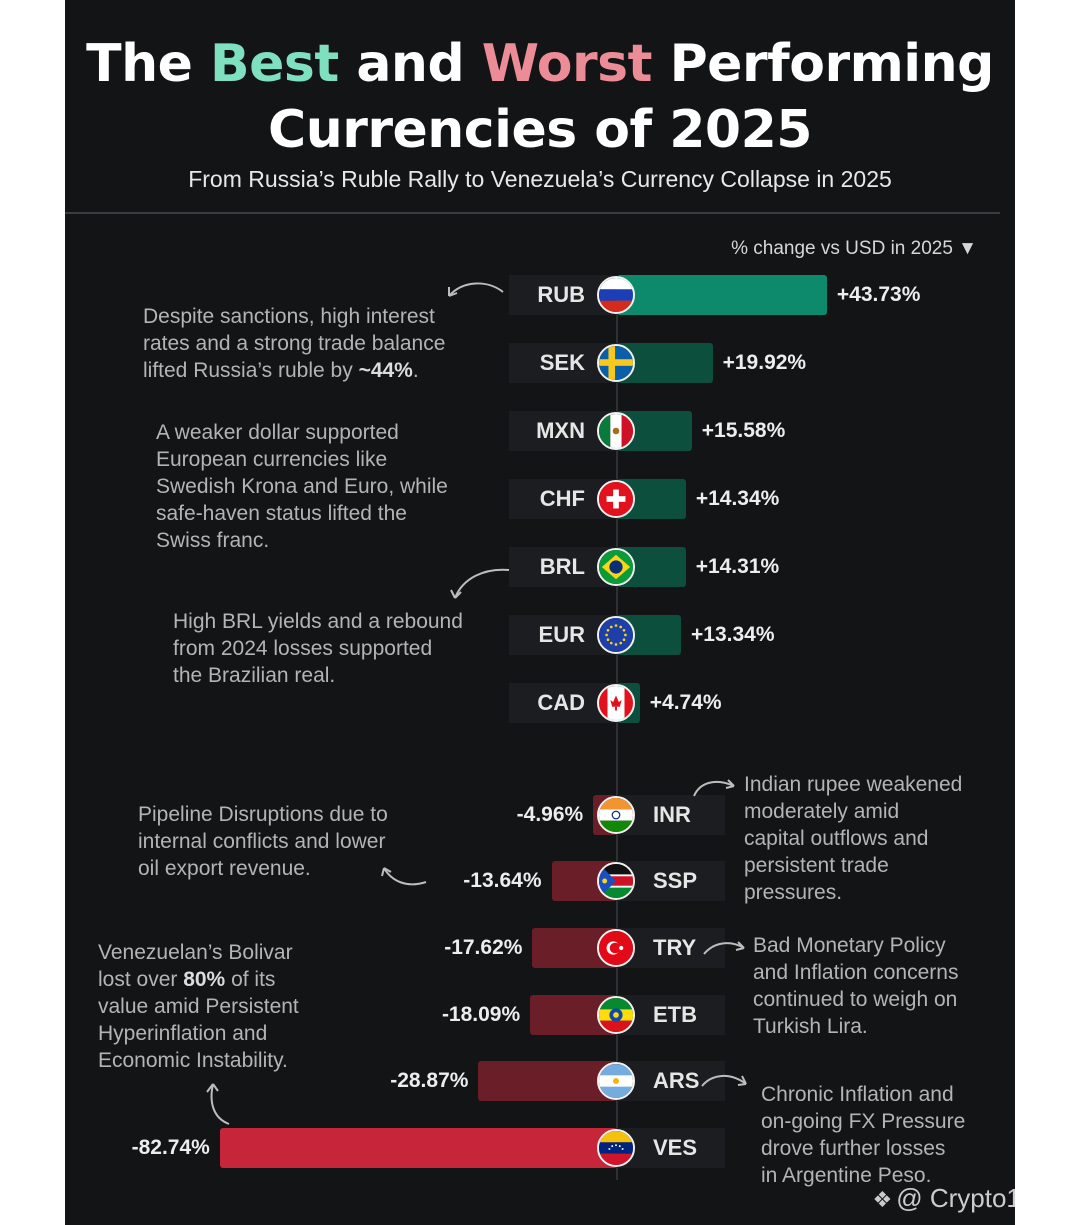  Describe the element at coordinates (429, 1080) in the screenshot. I see `value-label-ars: -28.87%` at that location.